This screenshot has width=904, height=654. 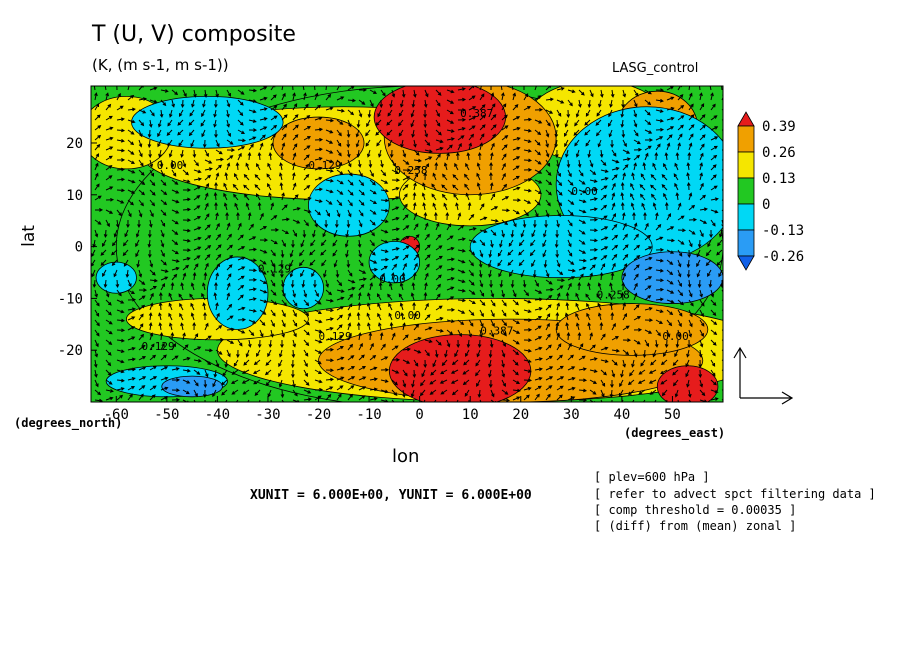 I want to click on x-tick-label-0: -60, so click(x=116, y=415).